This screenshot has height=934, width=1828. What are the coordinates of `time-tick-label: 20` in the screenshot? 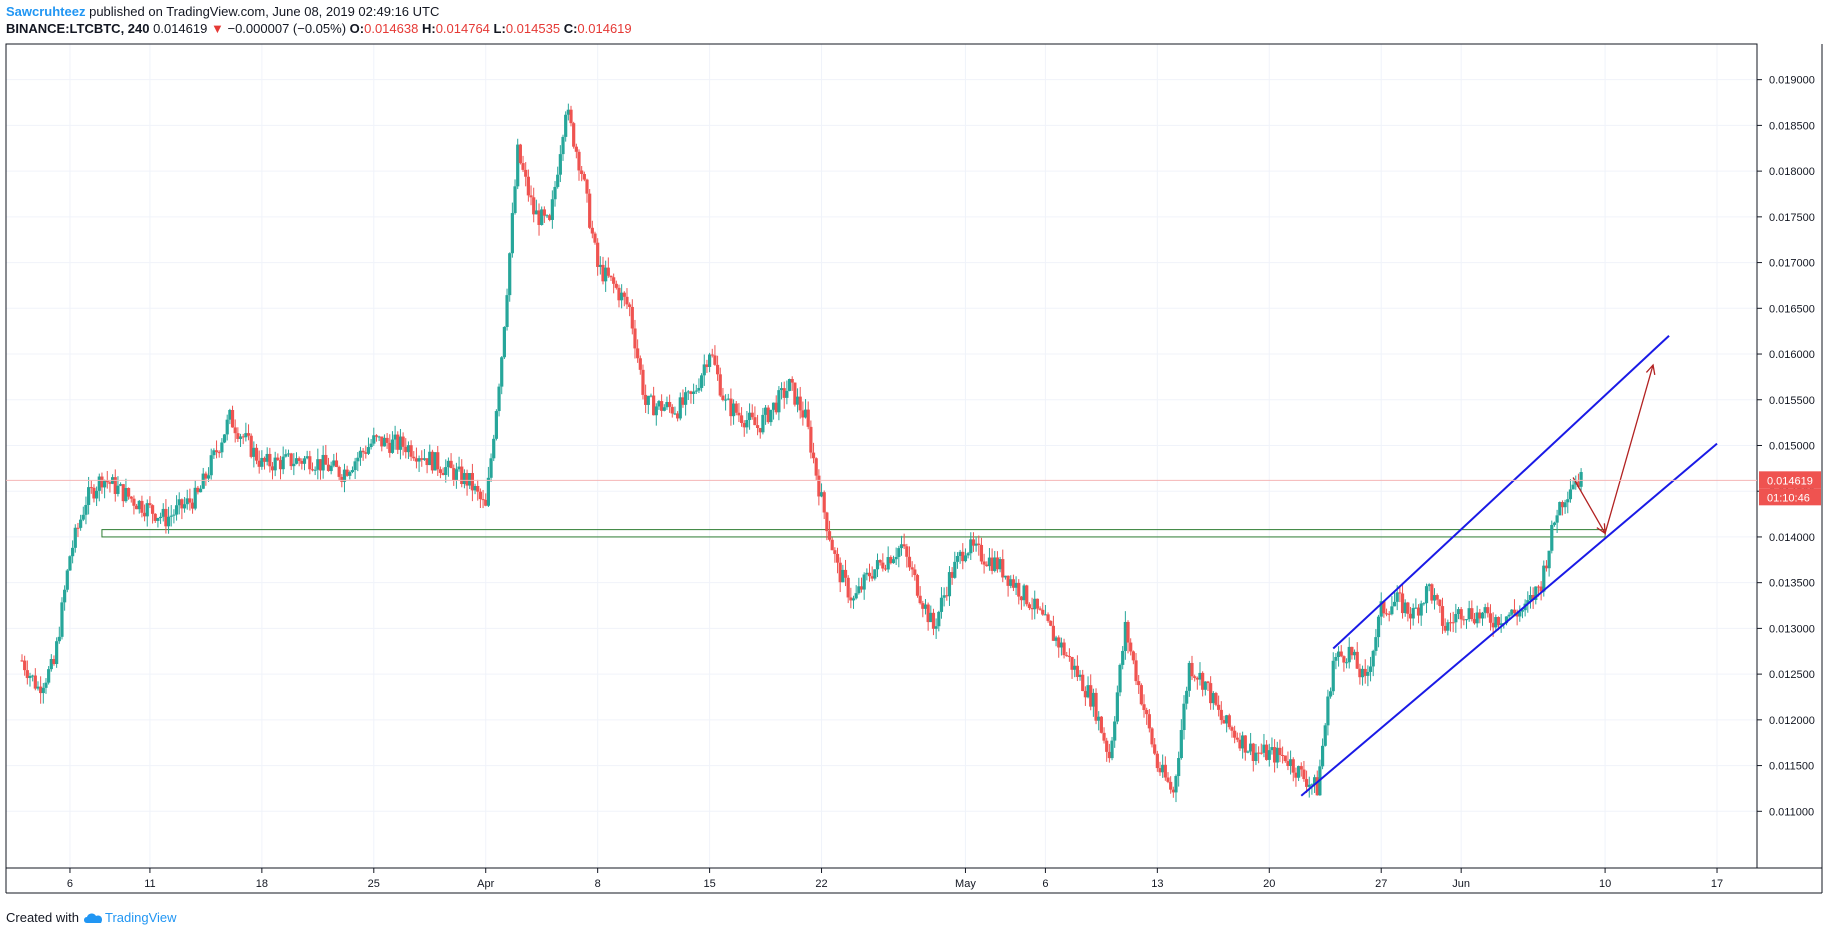 It's located at (1269, 884).